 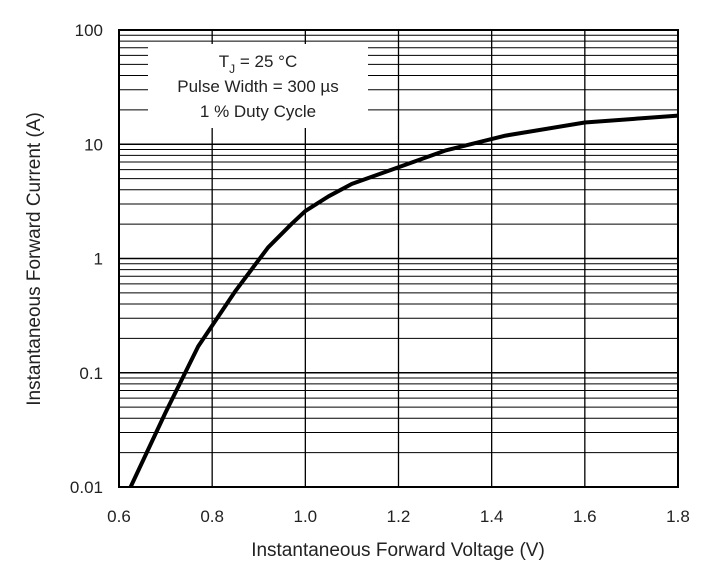 What do you see at coordinates (91, 373) in the screenshot?
I see `y-tick-label: 0.1` at bounding box center [91, 373].